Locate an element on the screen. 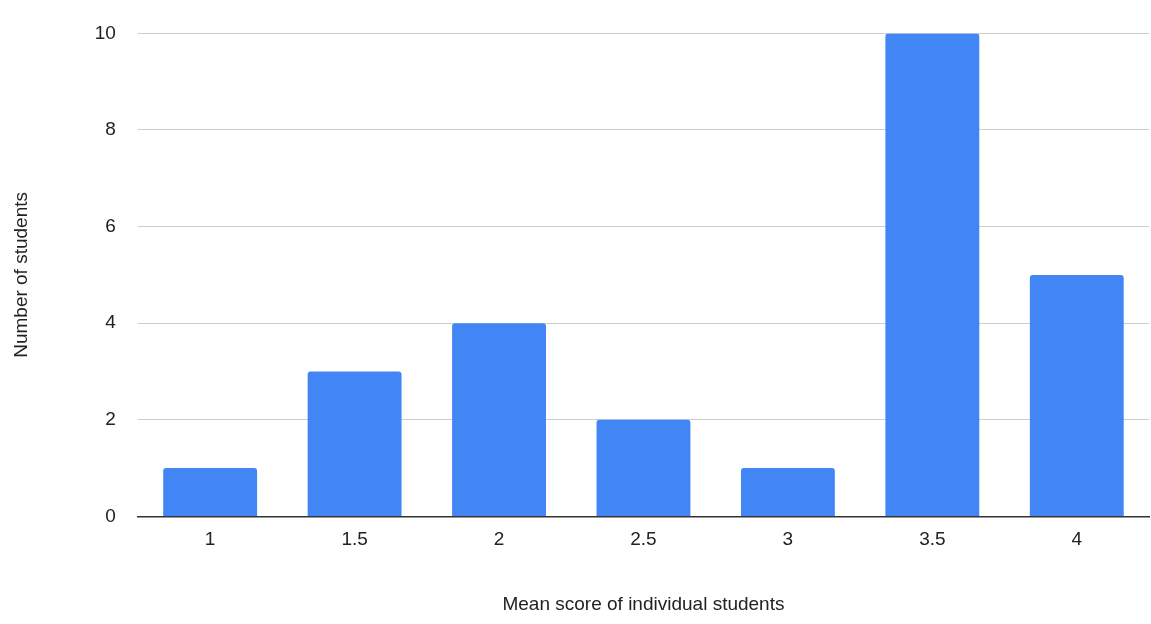  x-tick-label: 2 is located at coordinates (499, 539).